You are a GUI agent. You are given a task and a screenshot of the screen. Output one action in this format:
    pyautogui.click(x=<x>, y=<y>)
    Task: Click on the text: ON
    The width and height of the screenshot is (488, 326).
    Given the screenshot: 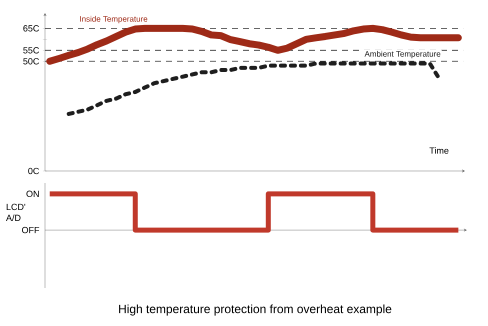 What is the action you would take?
    pyautogui.click(x=32, y=194)
    